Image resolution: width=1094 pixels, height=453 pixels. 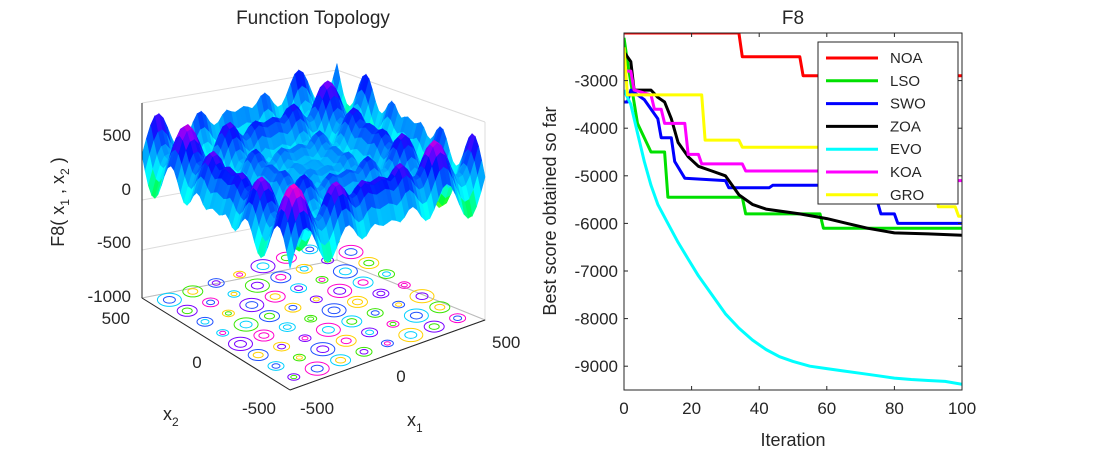 I want to click on x-tick-label: 60, so click(x=826, y=408).